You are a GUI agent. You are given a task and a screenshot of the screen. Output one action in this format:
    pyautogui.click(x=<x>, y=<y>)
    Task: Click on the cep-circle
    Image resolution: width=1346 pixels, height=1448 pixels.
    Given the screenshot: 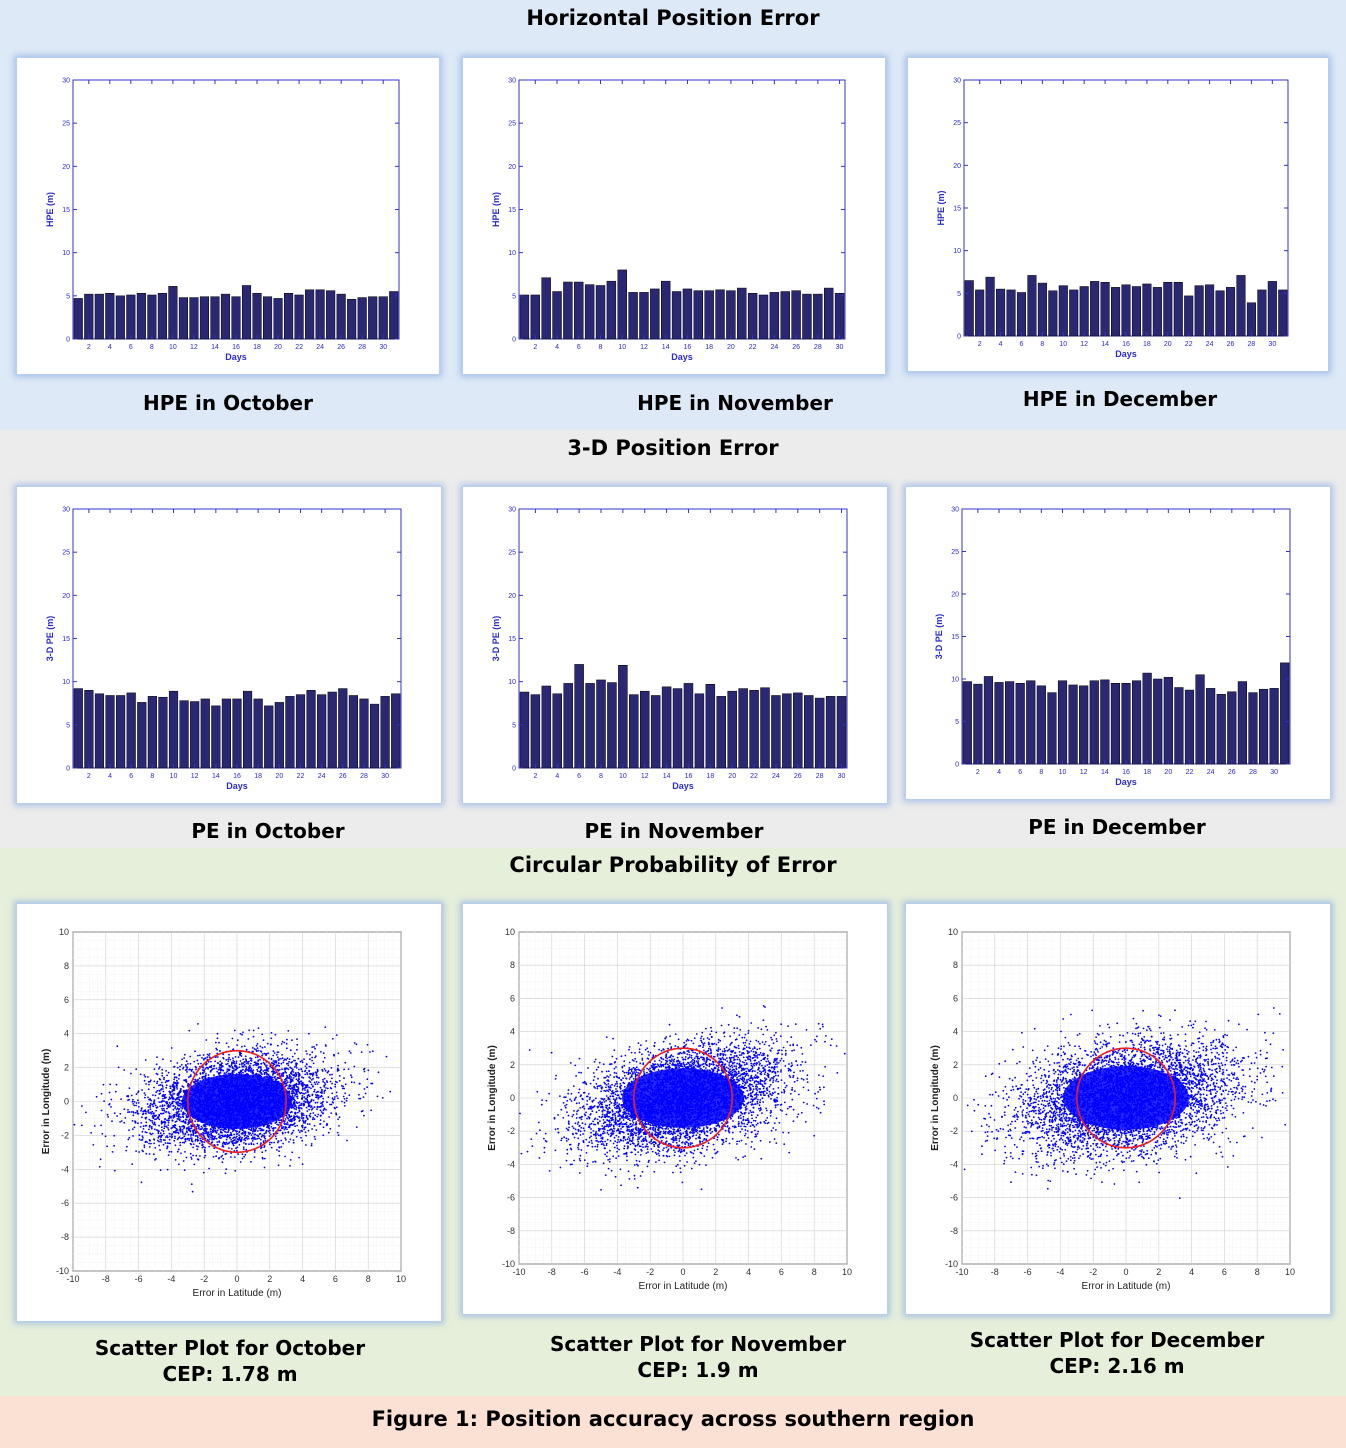 What is the action you would take?
    pyautogui.click(x=1126, y=1098)
    